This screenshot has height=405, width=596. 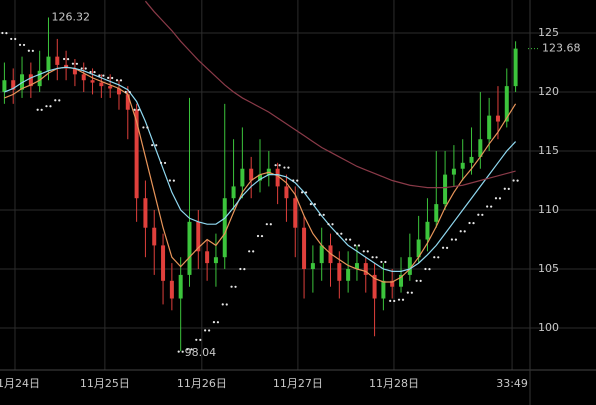 I want to click on x-tick-label: 33:49, so click(x=512, y=383).